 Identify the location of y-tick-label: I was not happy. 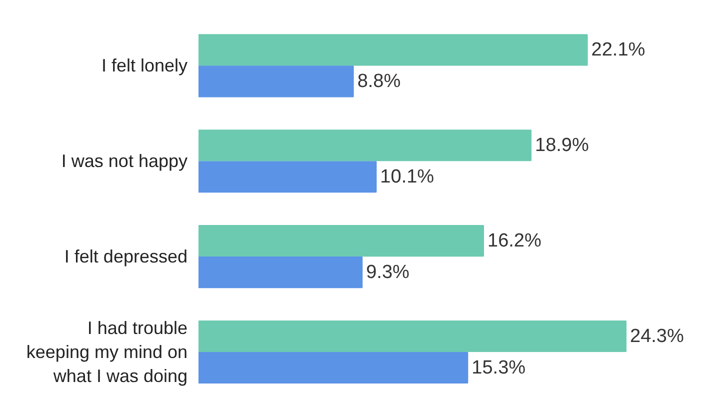
(124, 161).